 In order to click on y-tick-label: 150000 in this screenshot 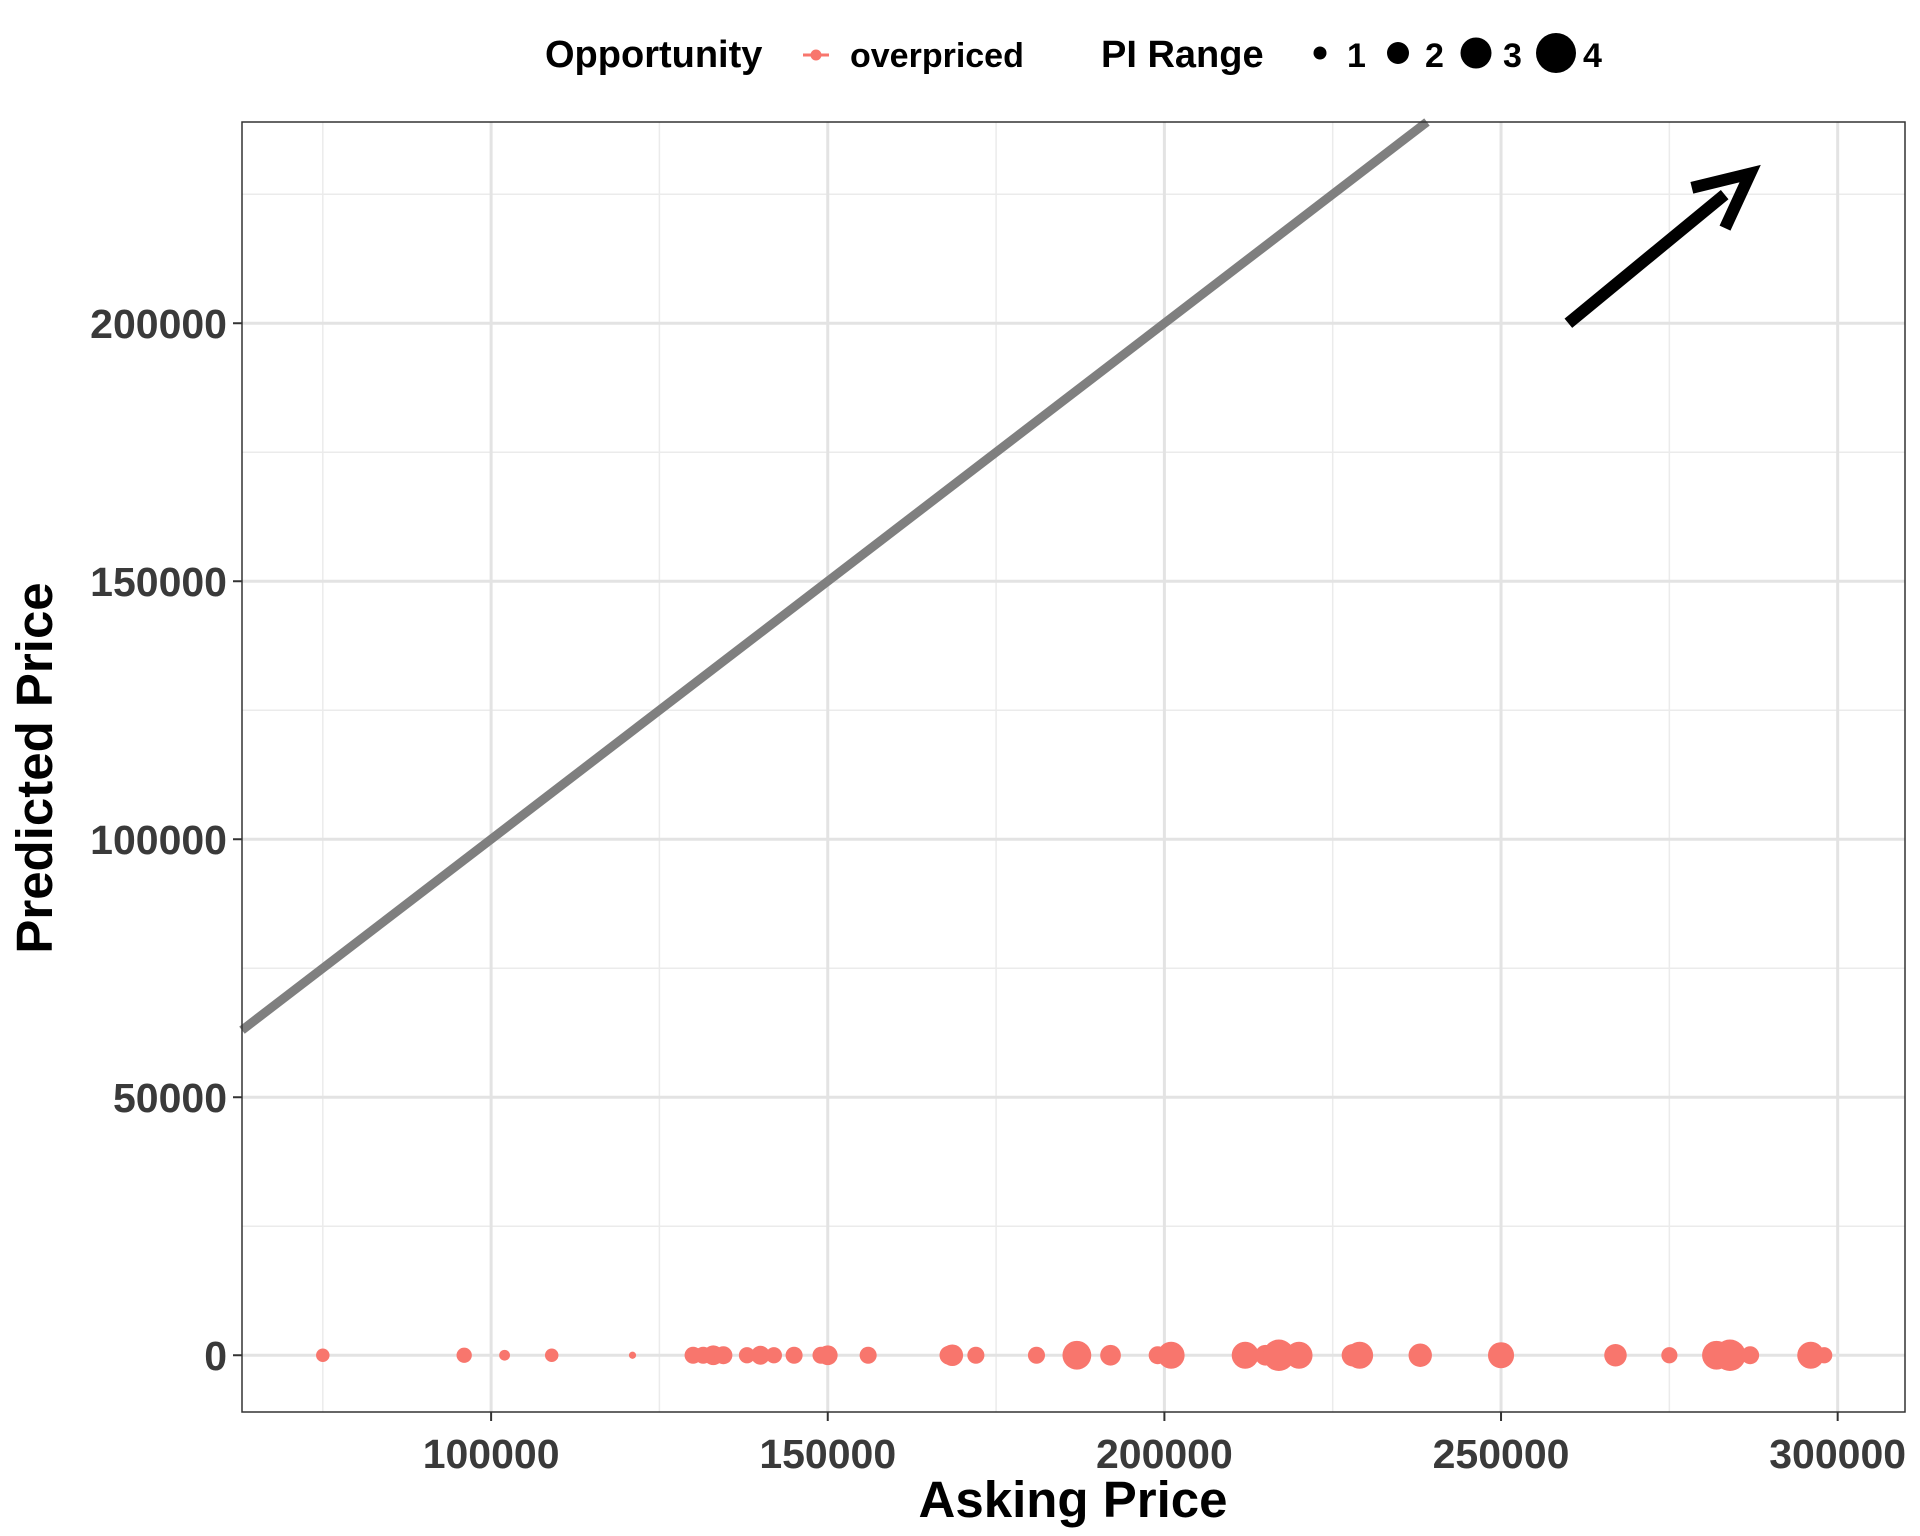, I will do `click(158, 582)`.